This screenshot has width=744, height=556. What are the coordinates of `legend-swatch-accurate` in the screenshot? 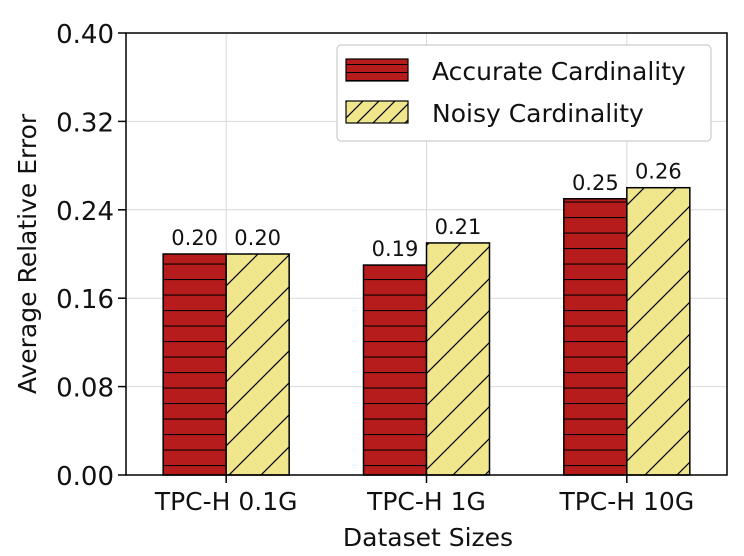 It's located at (377, 70).